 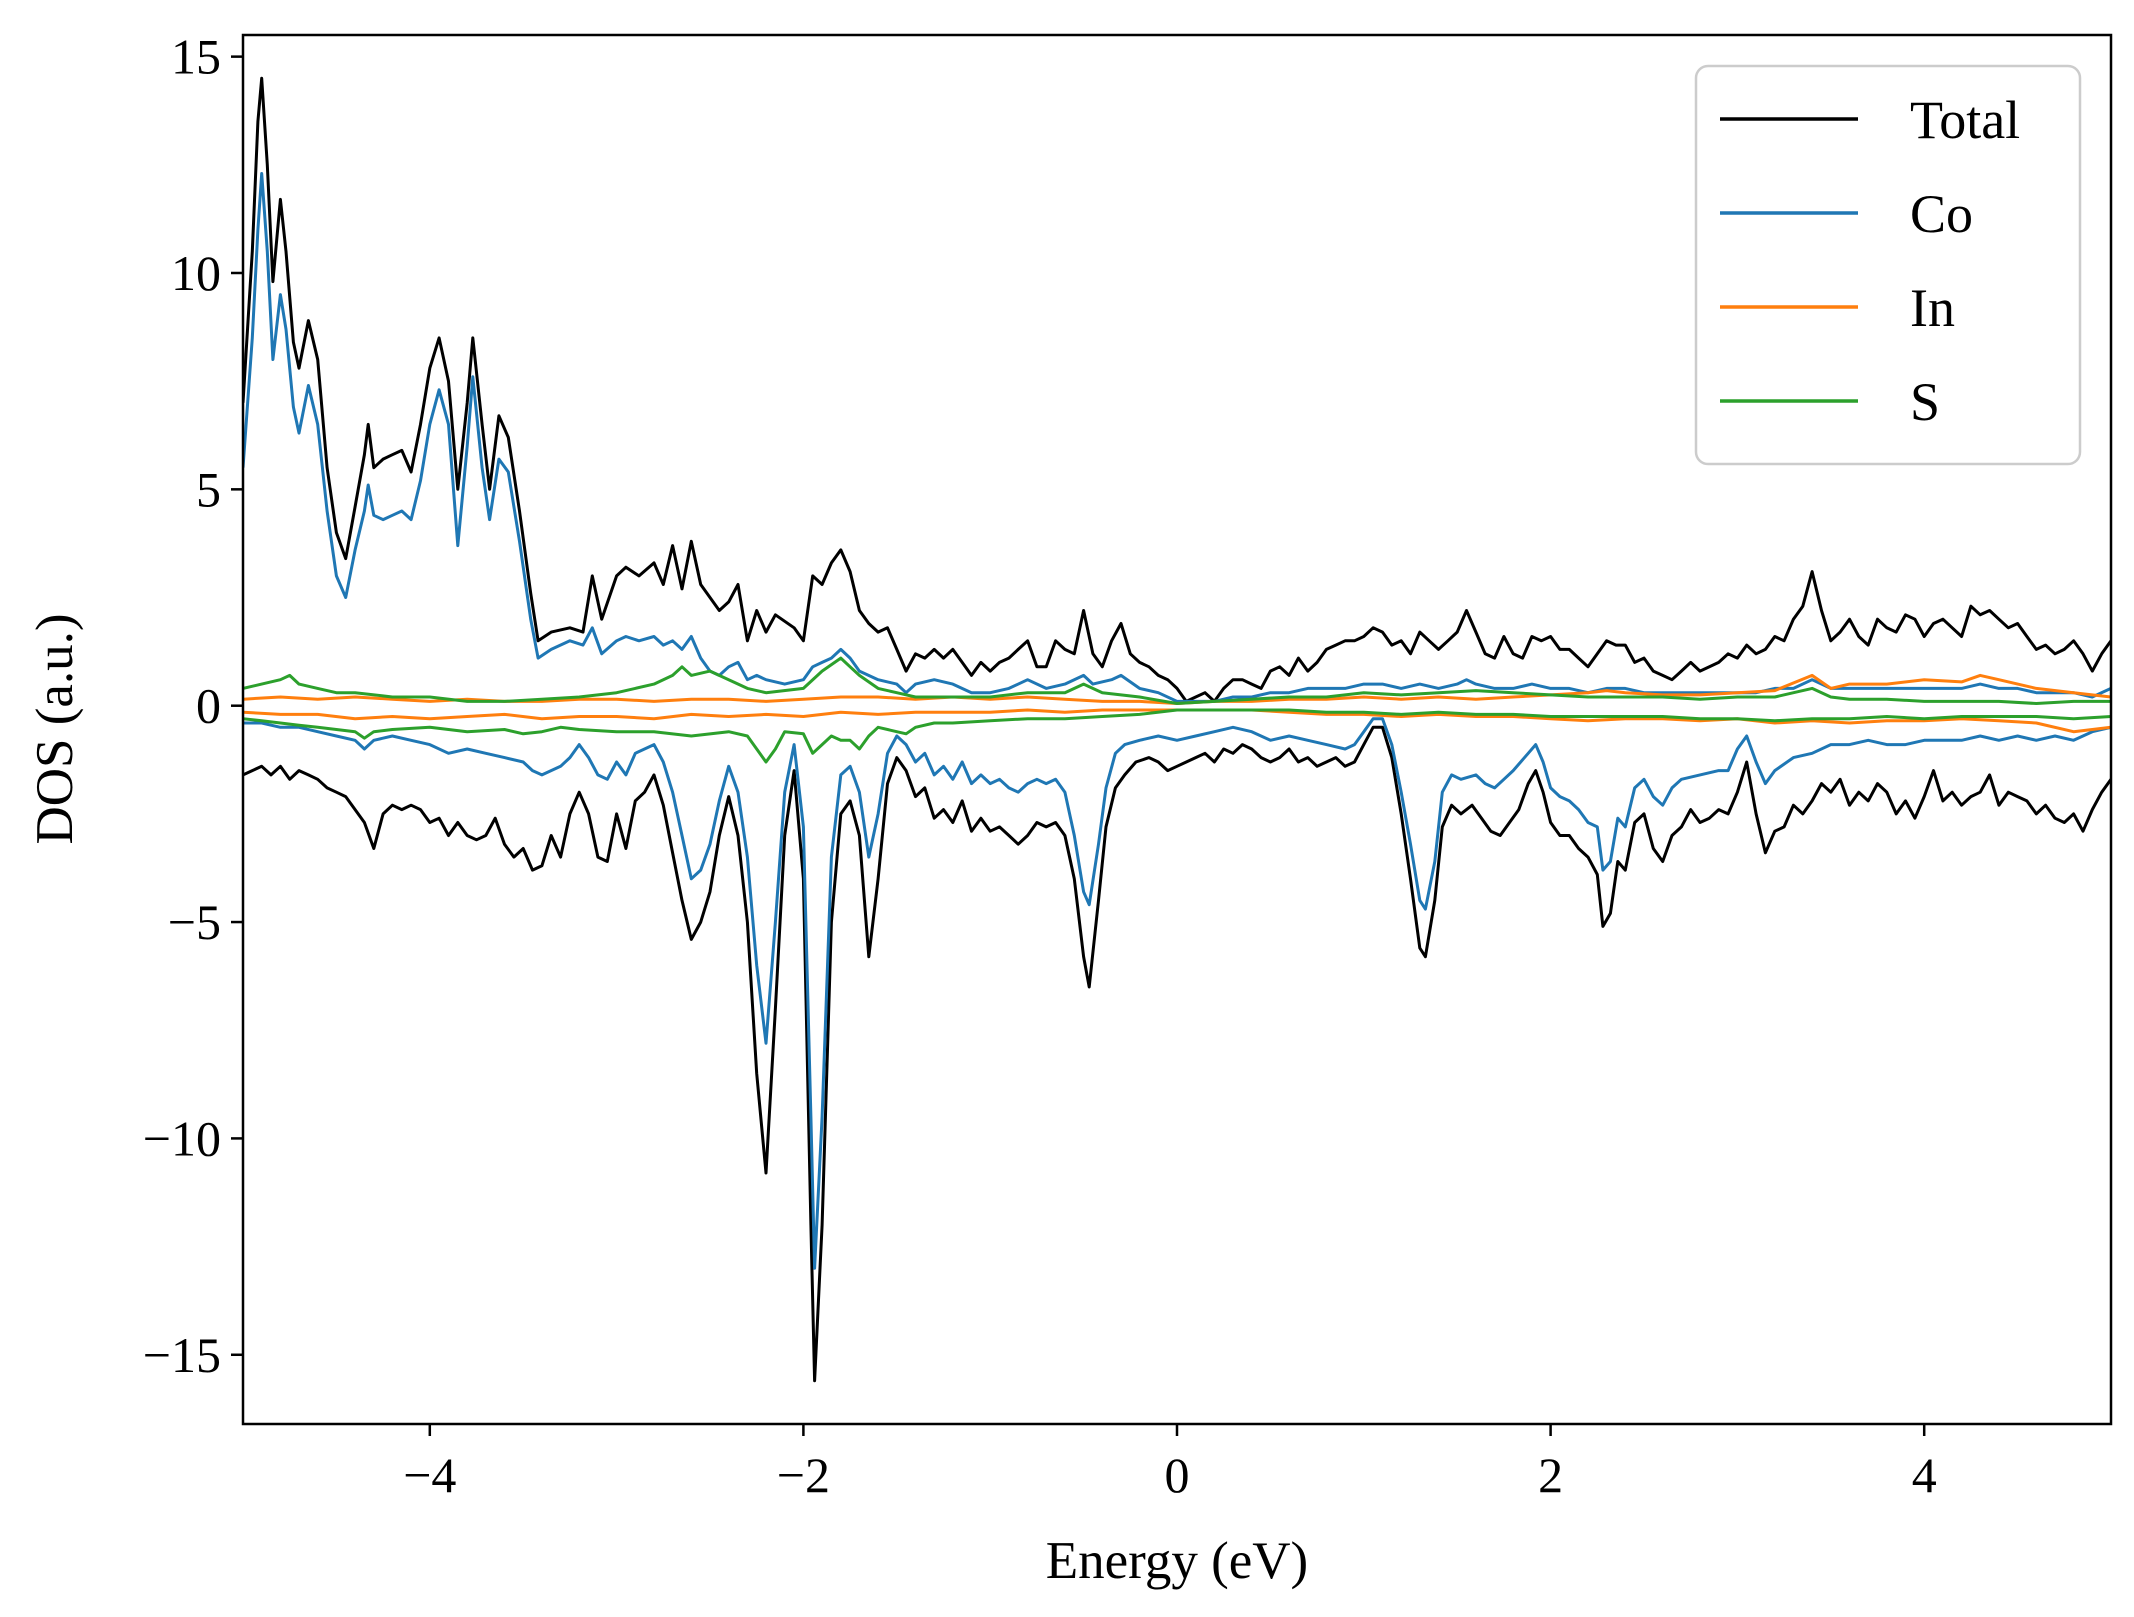 What do you see at coordinates (1924, 1475) in the screenshot?
I see `x-tick-label: 4` at bounding box center [1924, 1475].